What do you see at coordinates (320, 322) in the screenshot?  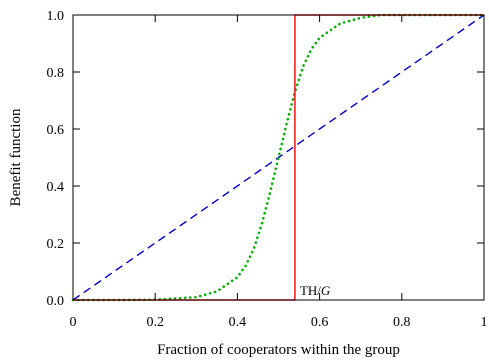 I see `x-tick-label: 0.6` at bounding box center [320, 322].